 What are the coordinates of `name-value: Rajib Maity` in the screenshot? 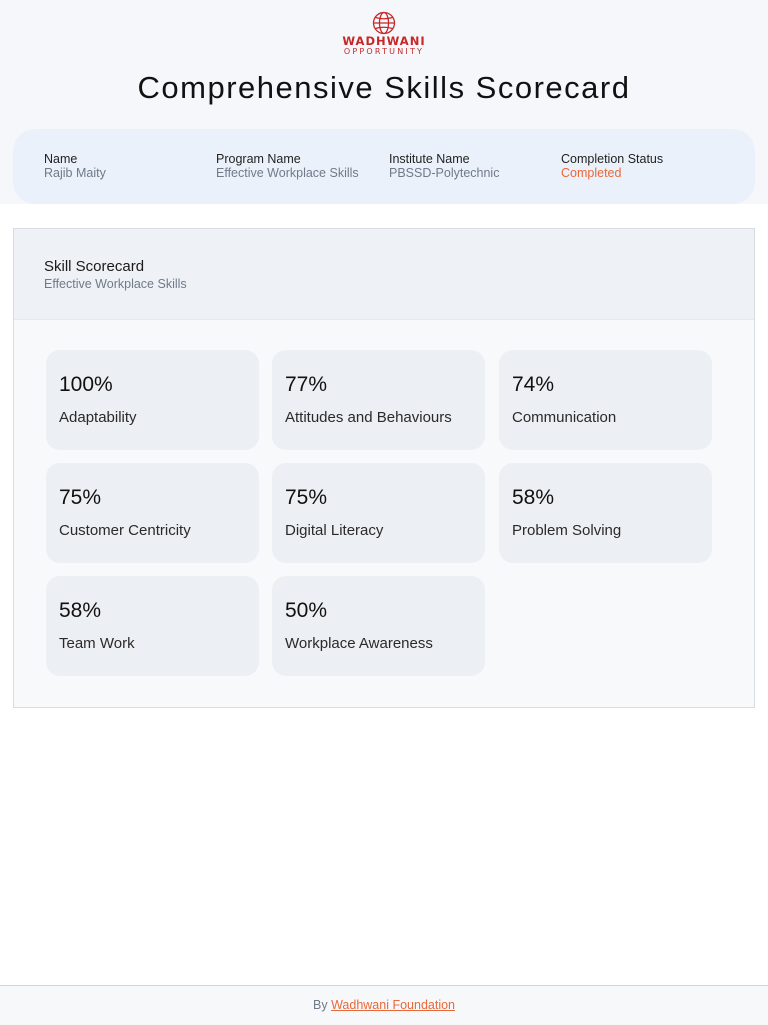 It's located at (75, 173).